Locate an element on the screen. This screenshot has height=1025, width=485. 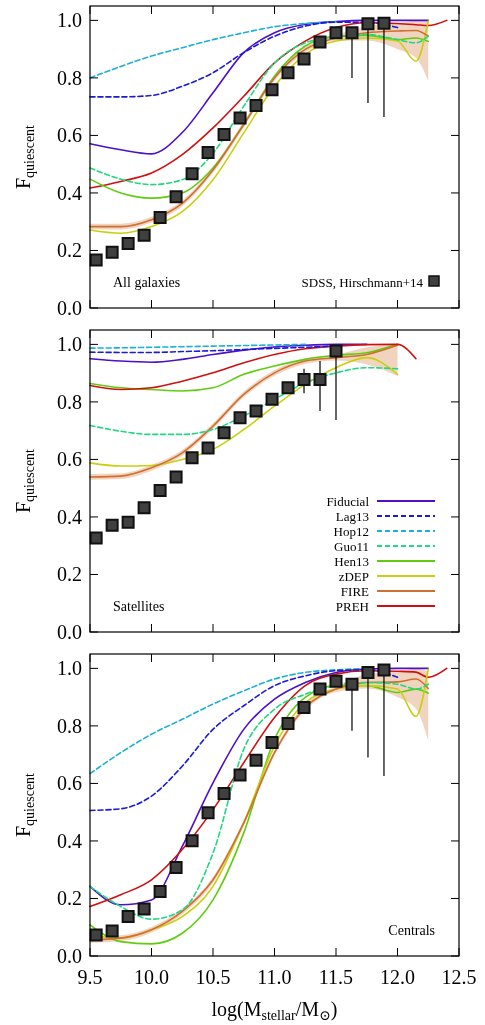
annotation: All galaxies is located at coordinates (147, 282).